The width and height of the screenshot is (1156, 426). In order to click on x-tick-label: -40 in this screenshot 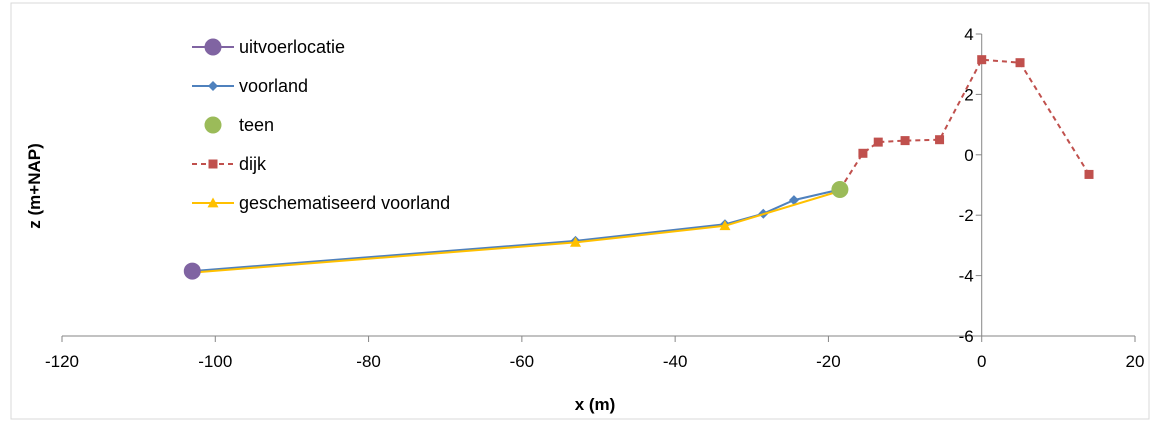, I will do `click(675, 361)`.